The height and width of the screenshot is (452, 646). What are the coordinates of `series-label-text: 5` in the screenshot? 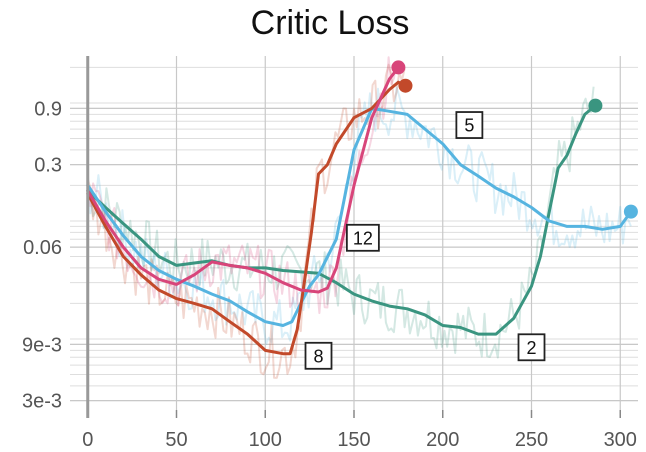 It's located at (469, 126).